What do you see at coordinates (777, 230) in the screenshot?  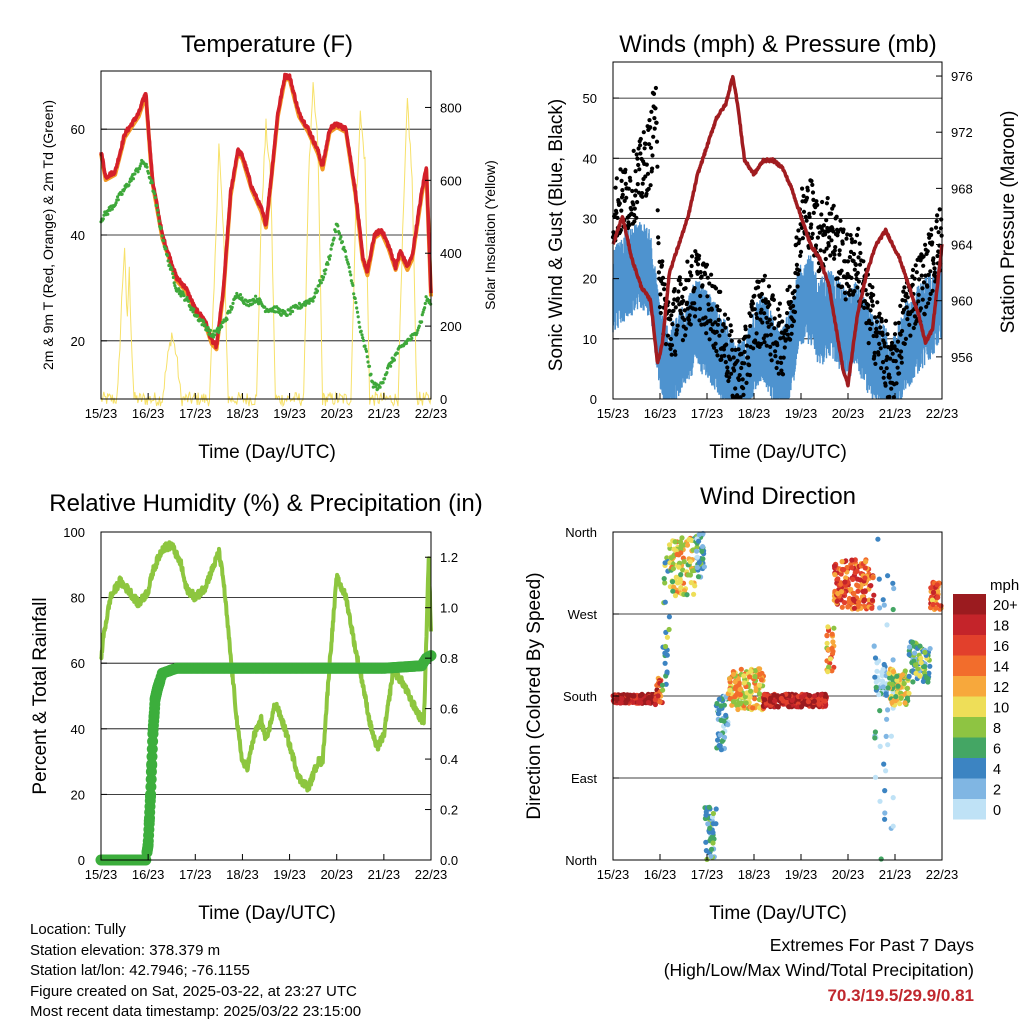 I see `winds-plot-frame` at bounding box center [777, 230].